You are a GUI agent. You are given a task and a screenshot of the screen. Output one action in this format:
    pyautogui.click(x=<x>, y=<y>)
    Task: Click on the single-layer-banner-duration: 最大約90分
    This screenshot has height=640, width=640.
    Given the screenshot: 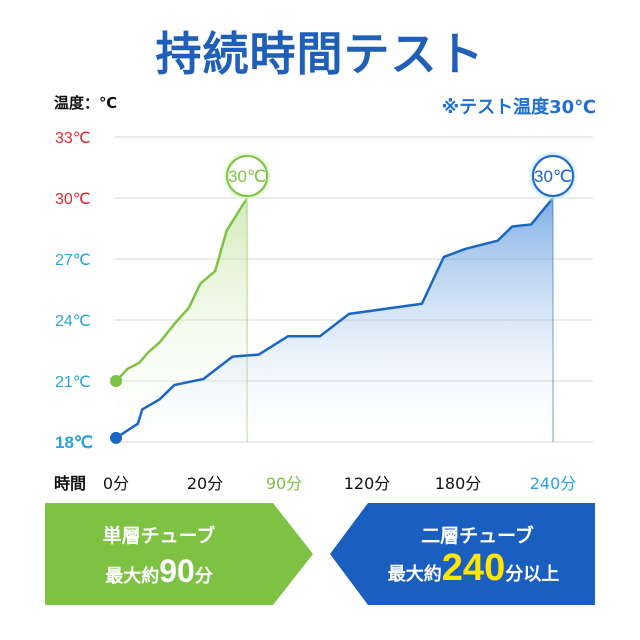 What is the action you would take?
    pyautogui.click(x=159, y=571)
    